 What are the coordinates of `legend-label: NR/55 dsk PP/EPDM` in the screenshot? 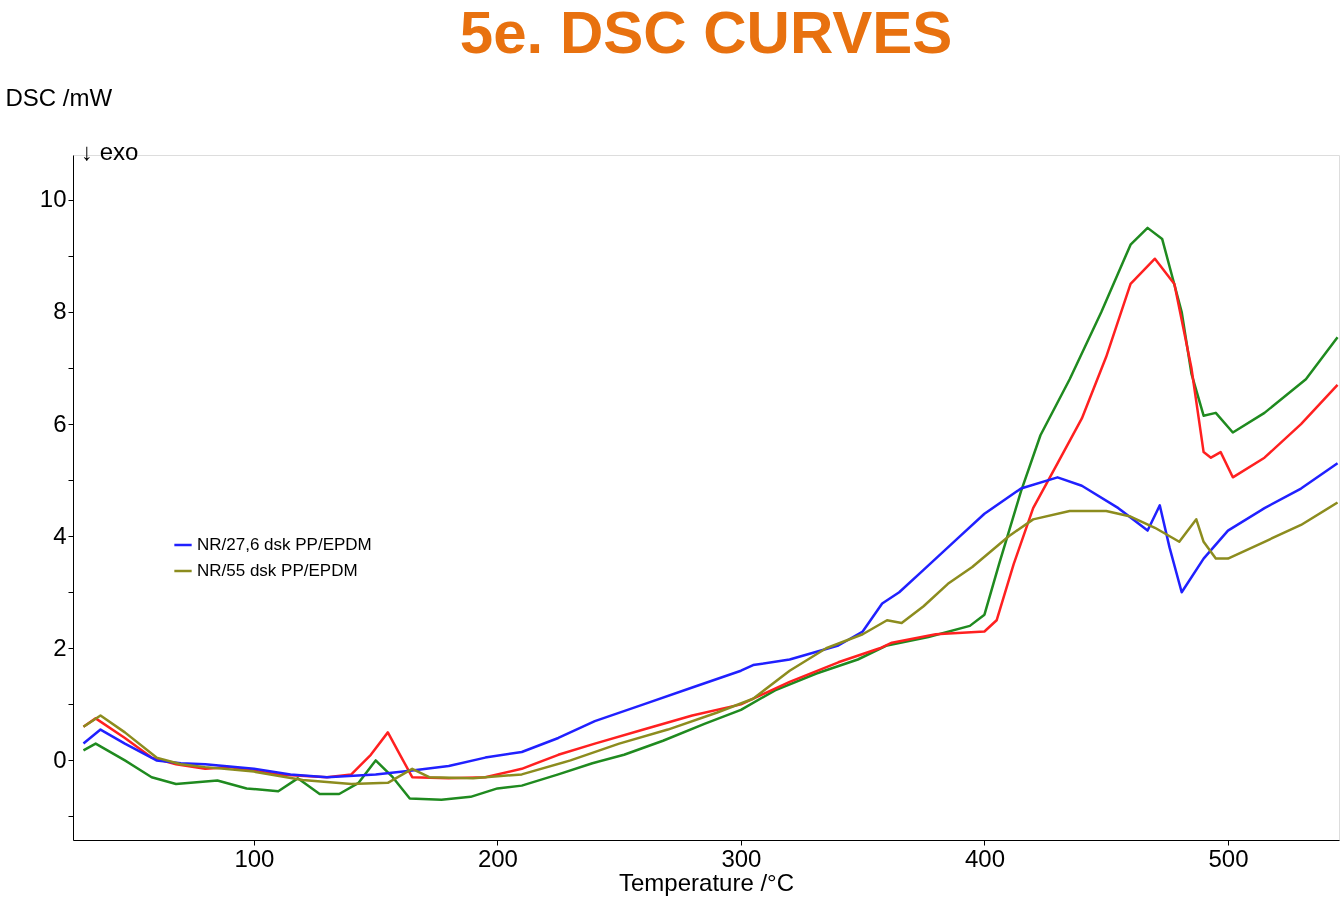 It's located at (277, 570).